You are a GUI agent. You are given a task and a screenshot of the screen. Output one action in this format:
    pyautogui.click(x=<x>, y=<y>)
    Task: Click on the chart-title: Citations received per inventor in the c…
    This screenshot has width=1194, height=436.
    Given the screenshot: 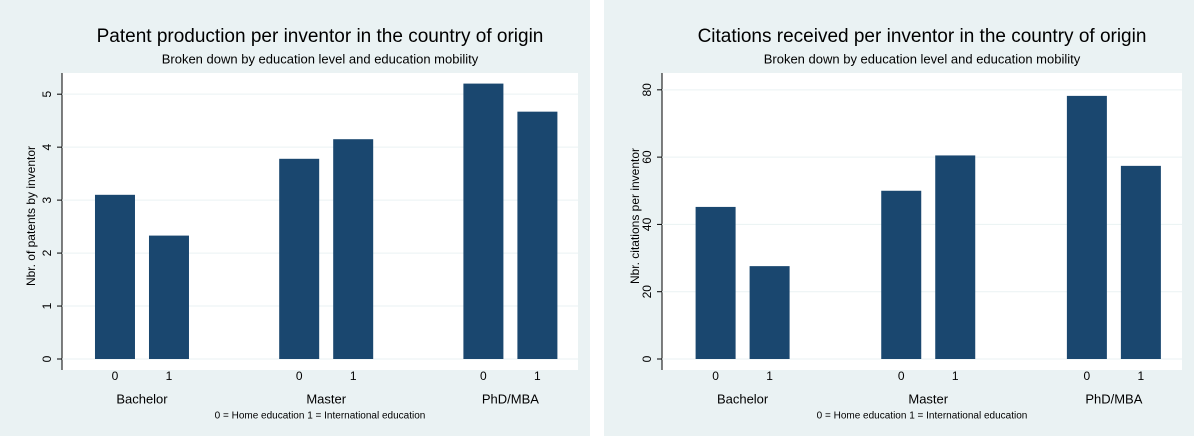 What is the action you would take?
    pyautogui.click(x=922, y=36)
    